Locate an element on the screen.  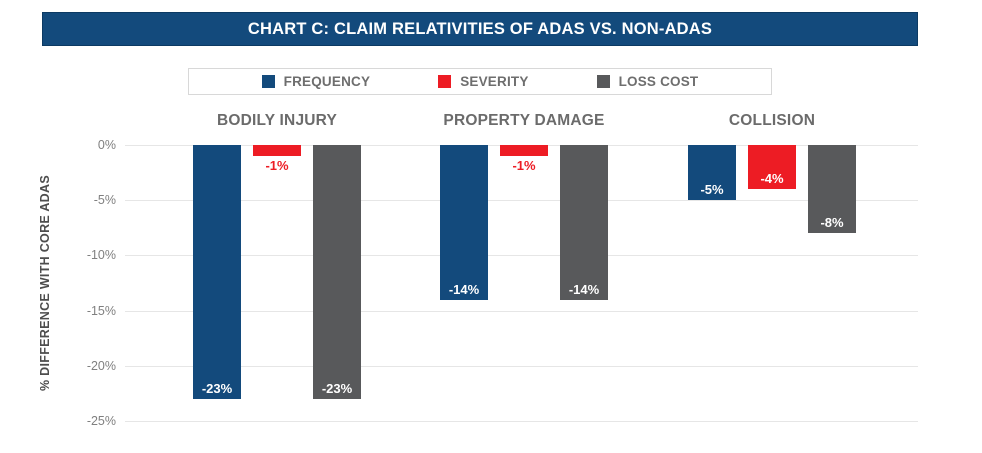
legend-item-label: SEVERITY is located at coordinates (494, 81).